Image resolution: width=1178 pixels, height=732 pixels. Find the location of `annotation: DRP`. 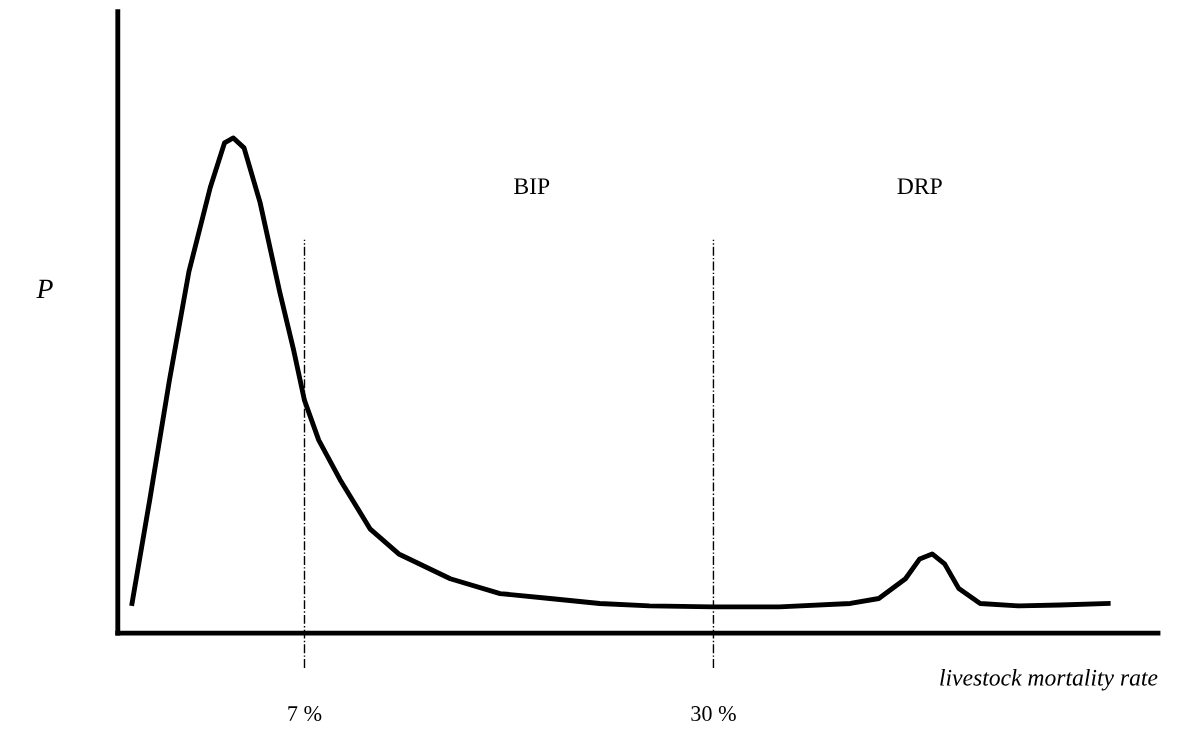

annotation: DRP is located at coordinates (919, 186).